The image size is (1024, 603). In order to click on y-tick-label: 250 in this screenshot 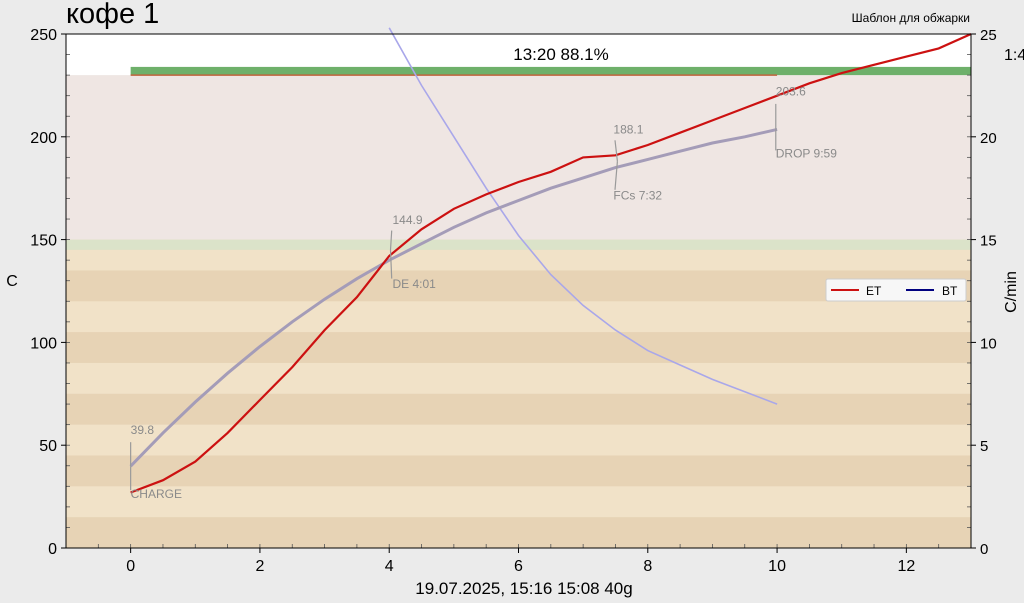, I will do `click(43, 35)`.